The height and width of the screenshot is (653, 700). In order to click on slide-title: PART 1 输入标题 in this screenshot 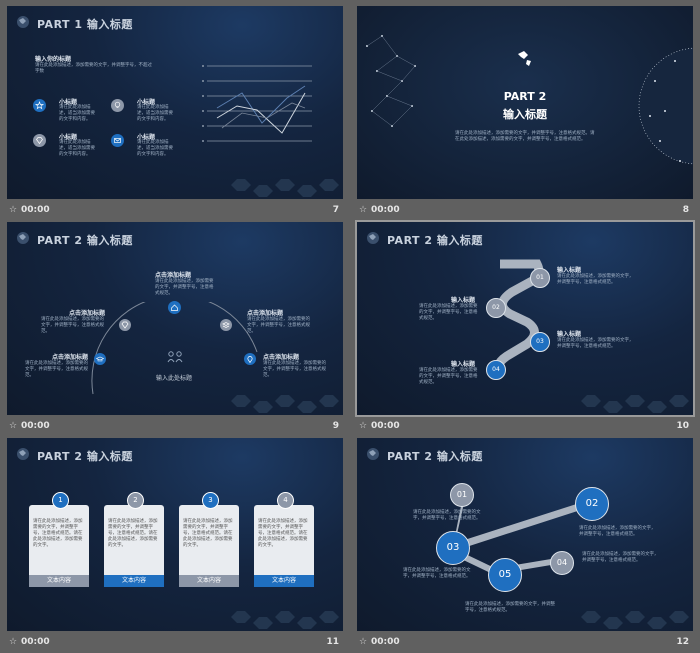, I will do `click(85, 24)`.